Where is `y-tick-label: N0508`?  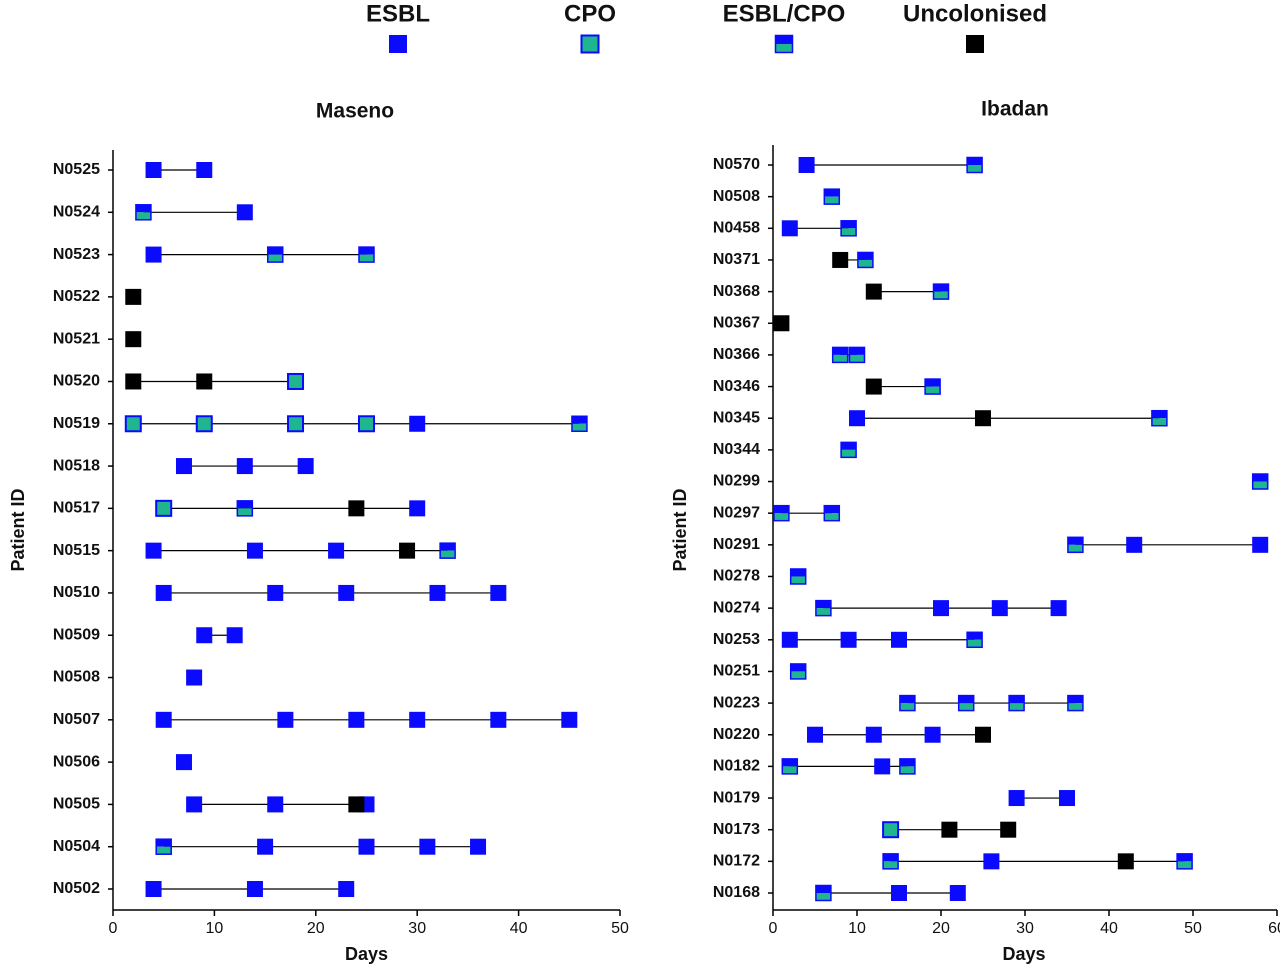
y-tick-label: N0508 is located at coordinates (736, 196).